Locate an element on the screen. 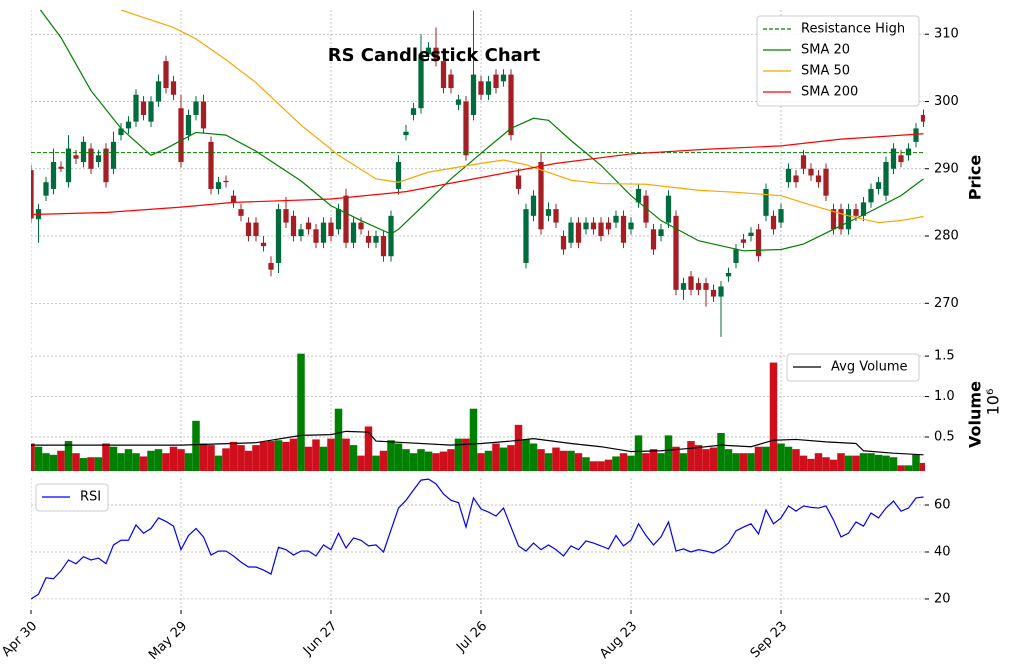  x-tick-label: Jun 27 is located at coordinates (320, 639).